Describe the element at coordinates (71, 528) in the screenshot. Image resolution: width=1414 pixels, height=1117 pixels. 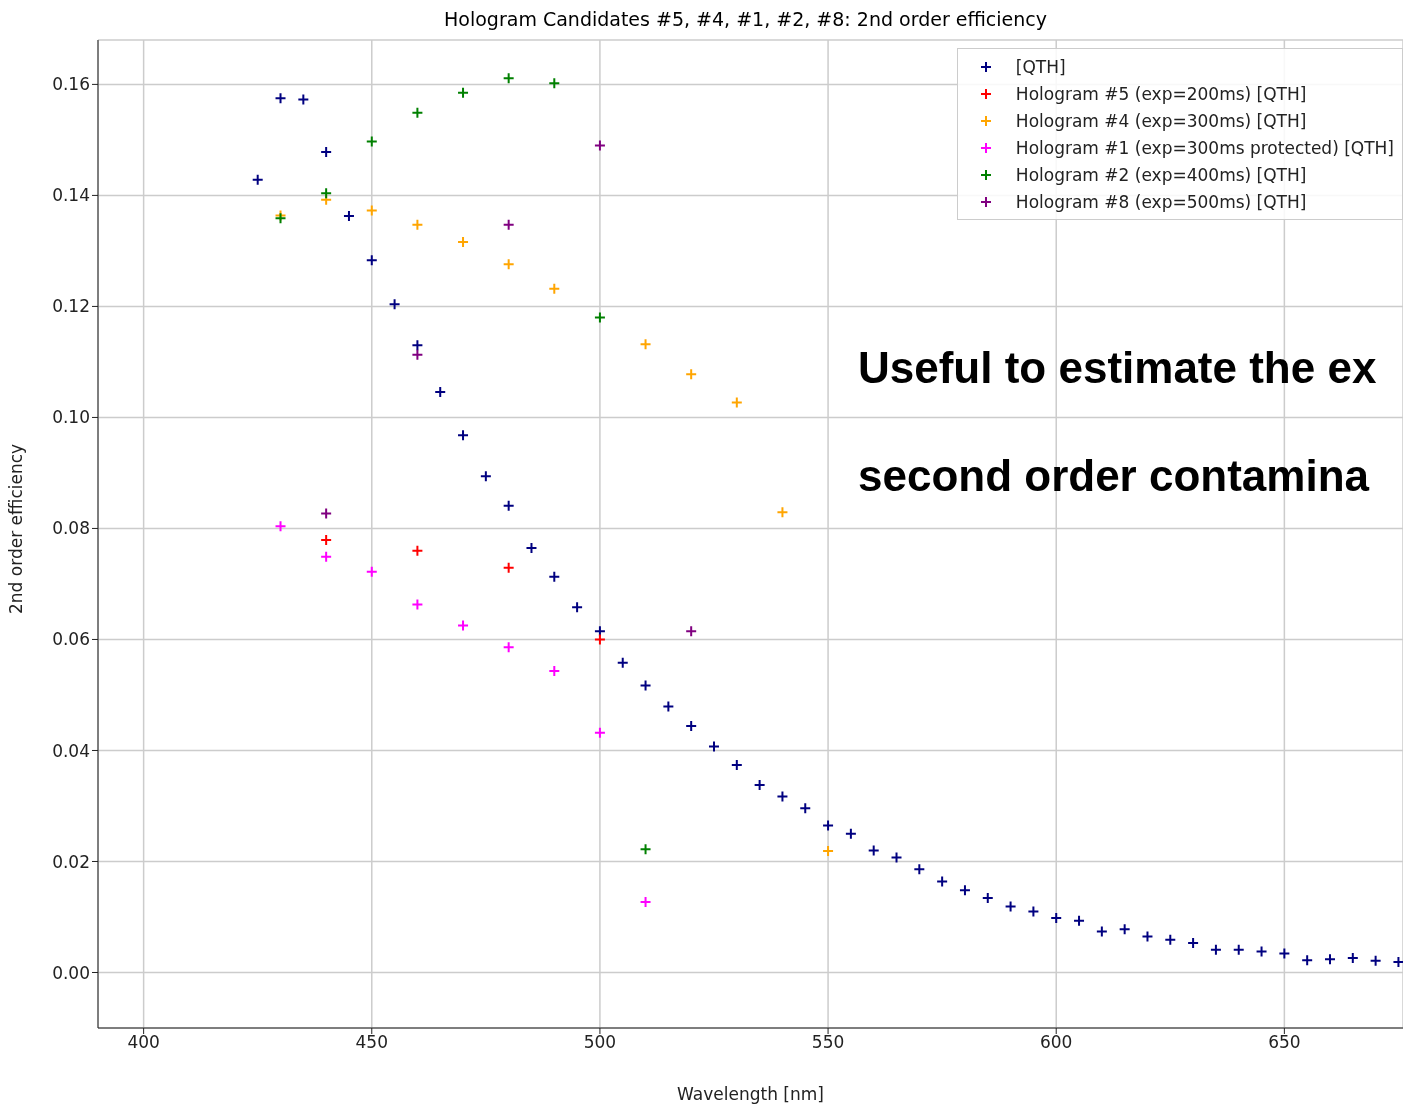
I see `y-tick-label: 0.08` at that location.